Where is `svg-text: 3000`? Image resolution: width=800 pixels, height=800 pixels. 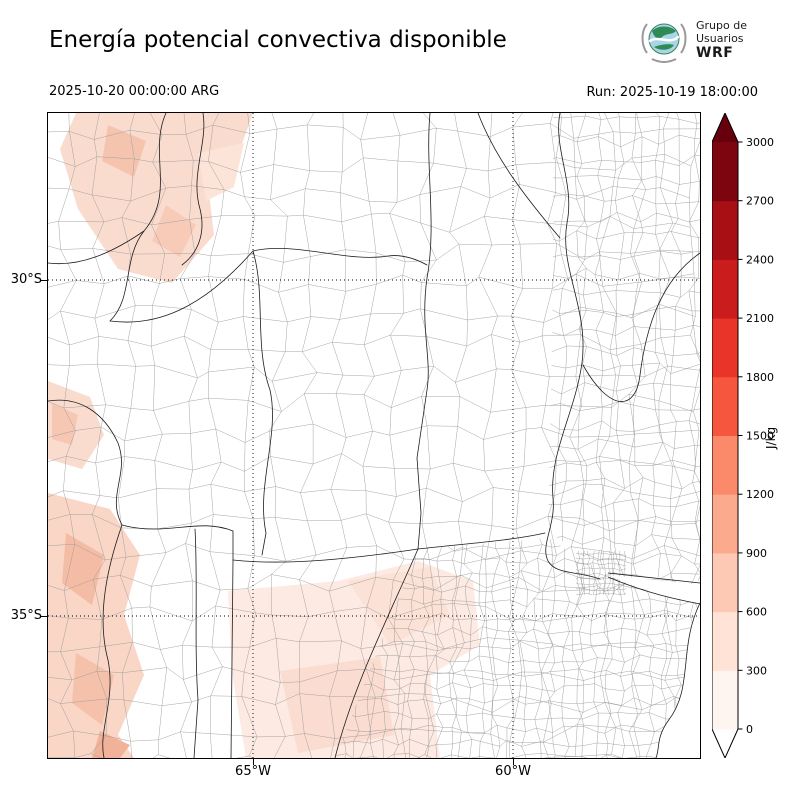 svg-text: 3000 is located at coordinates (760, 142).